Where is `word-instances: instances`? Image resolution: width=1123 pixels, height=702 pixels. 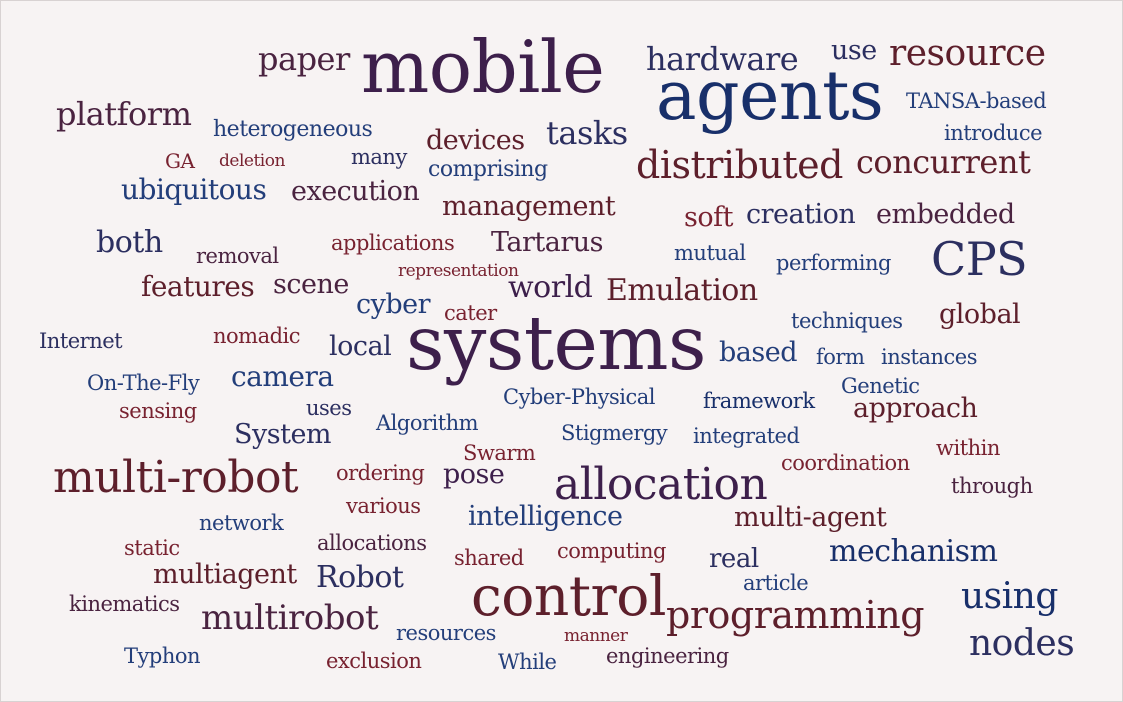
word-instances: instances is located at coordinates (929, 357).